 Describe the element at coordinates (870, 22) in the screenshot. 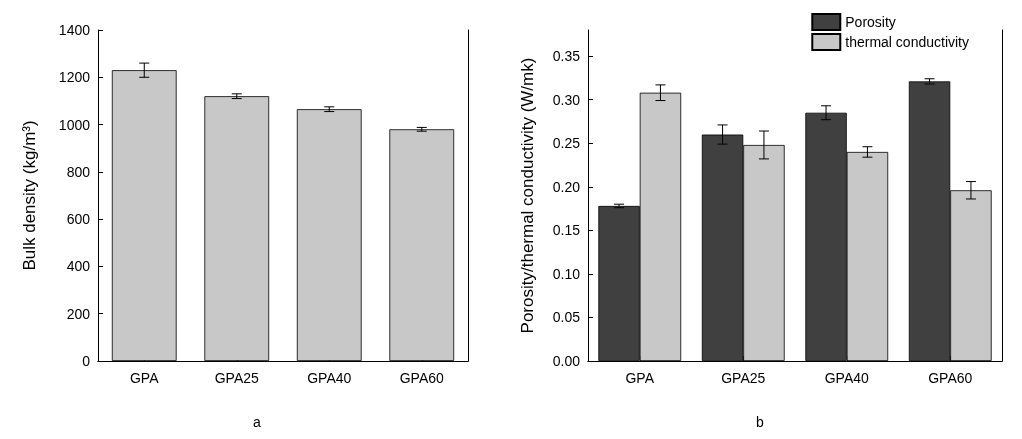

I see `legend-label: Porosity` at that location.